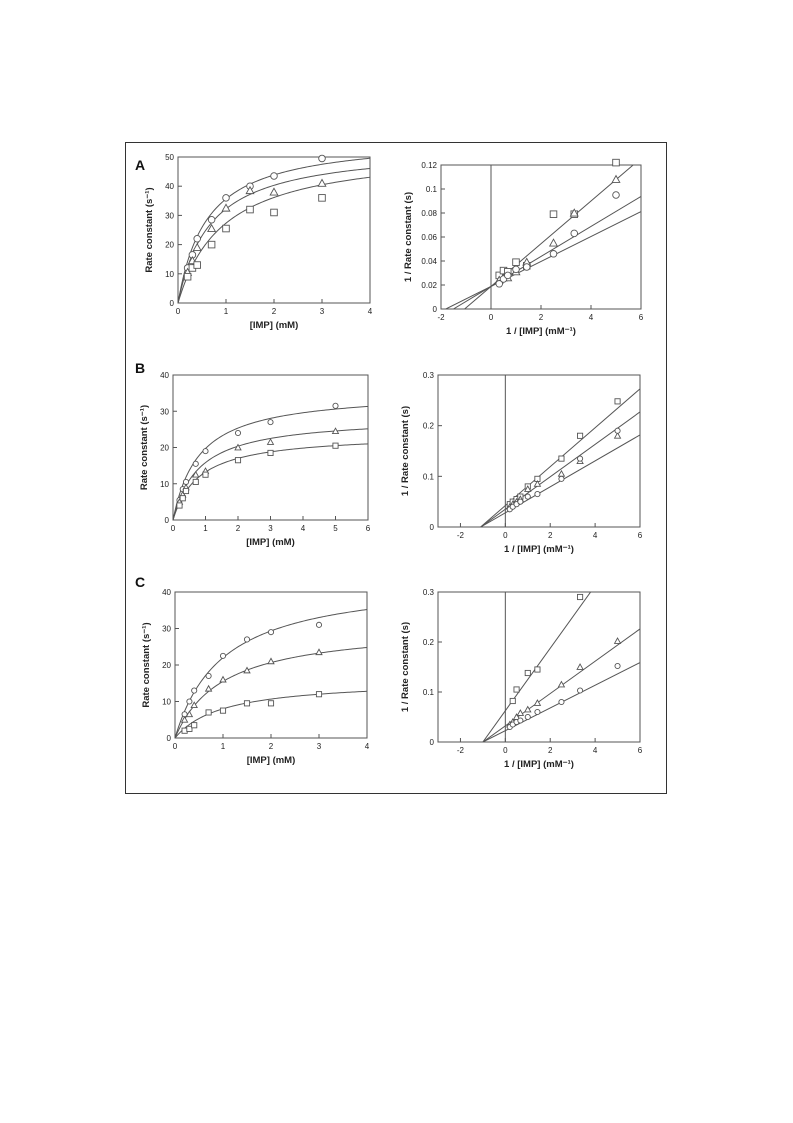  What do you see at coordinates (429, 476) in the screenshot?
I see `y-tick-label: 0.1` at bounding box center [429, 476].